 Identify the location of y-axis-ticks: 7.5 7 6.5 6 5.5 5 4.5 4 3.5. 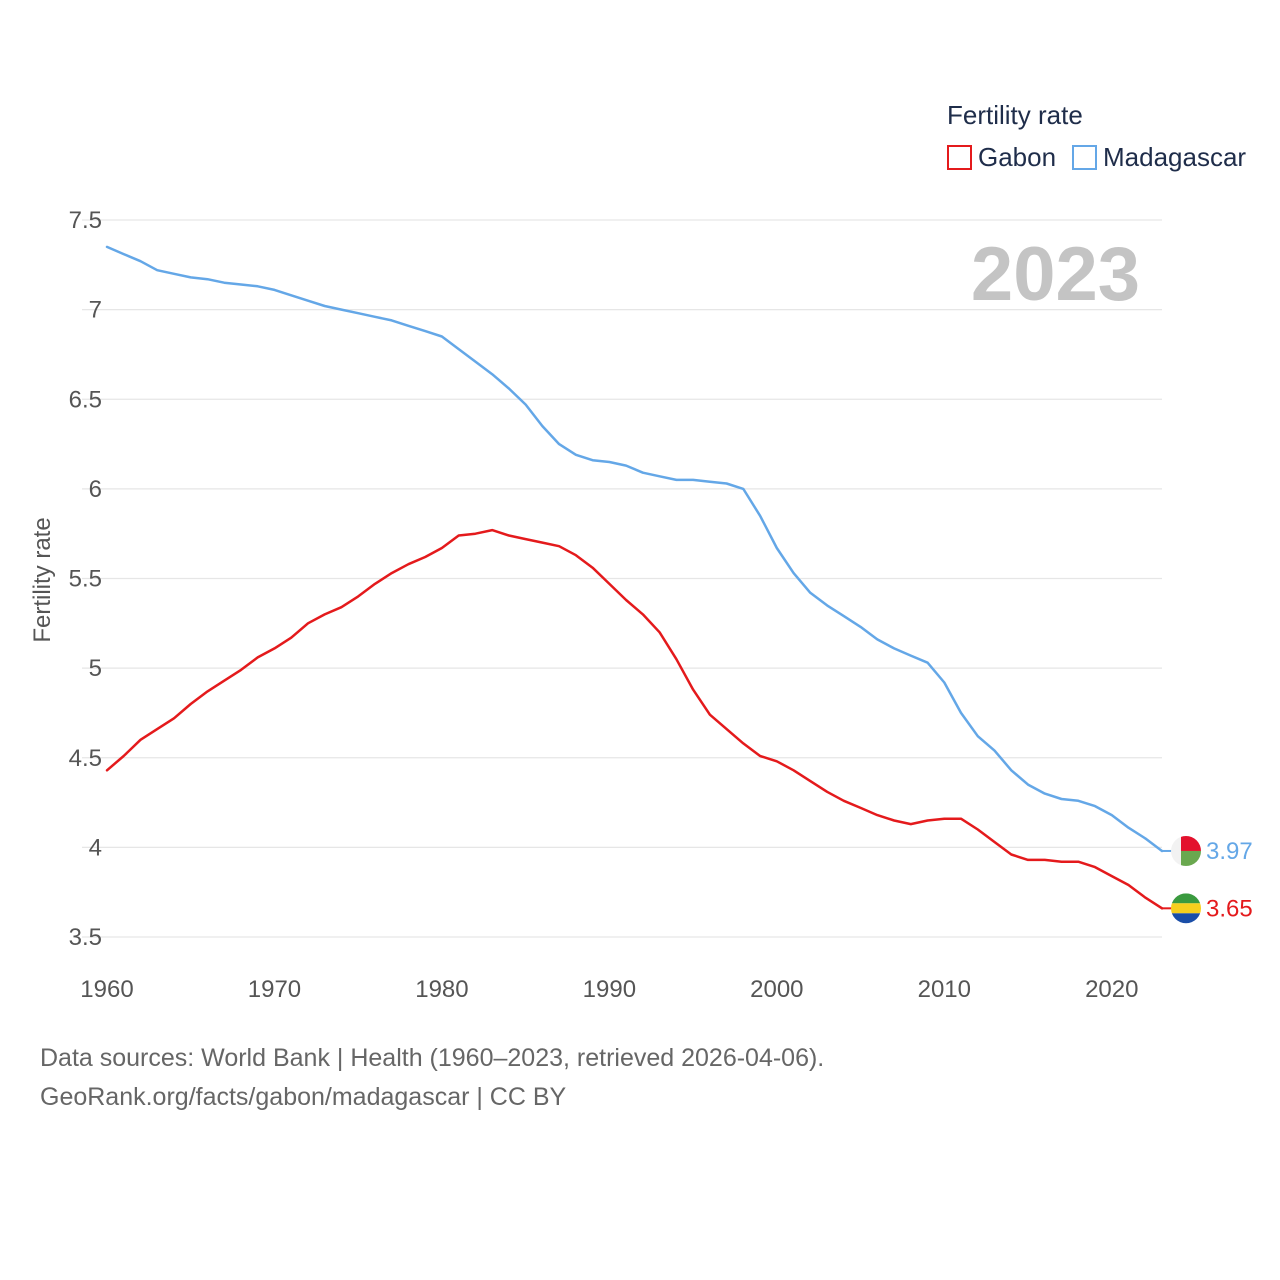
(85, 579).